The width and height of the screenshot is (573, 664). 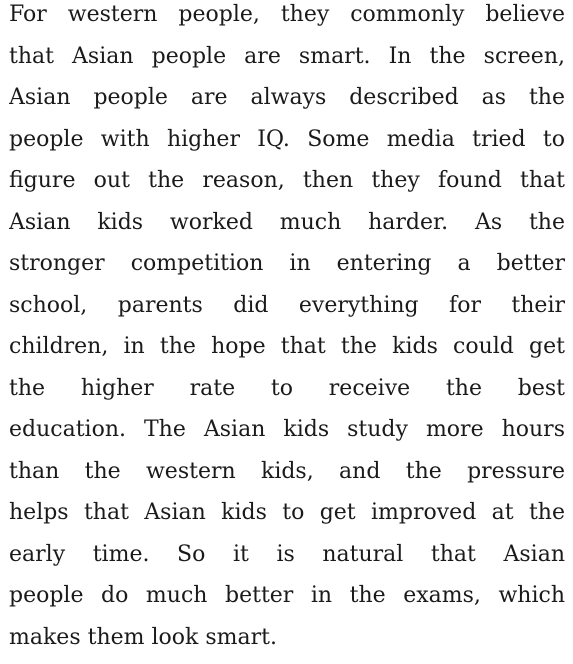 What do you see at coordinates (287, 104) in the screenshot?
I see `text-line: Asian people are always described as the` at bounding box center [287, 104].